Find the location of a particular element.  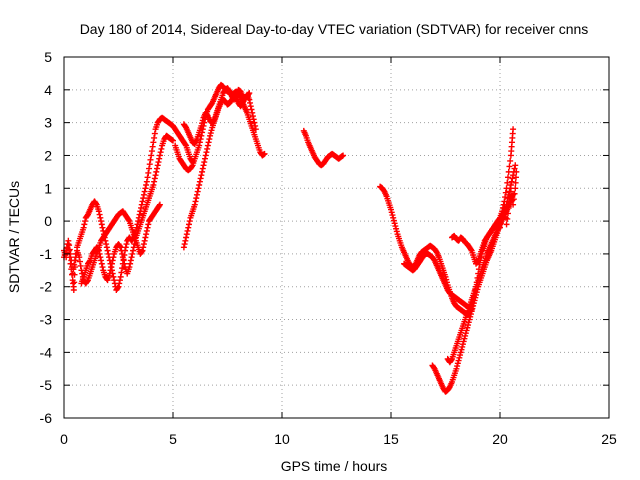

y-tick-label: -3 is located at coordinates (46, 320).